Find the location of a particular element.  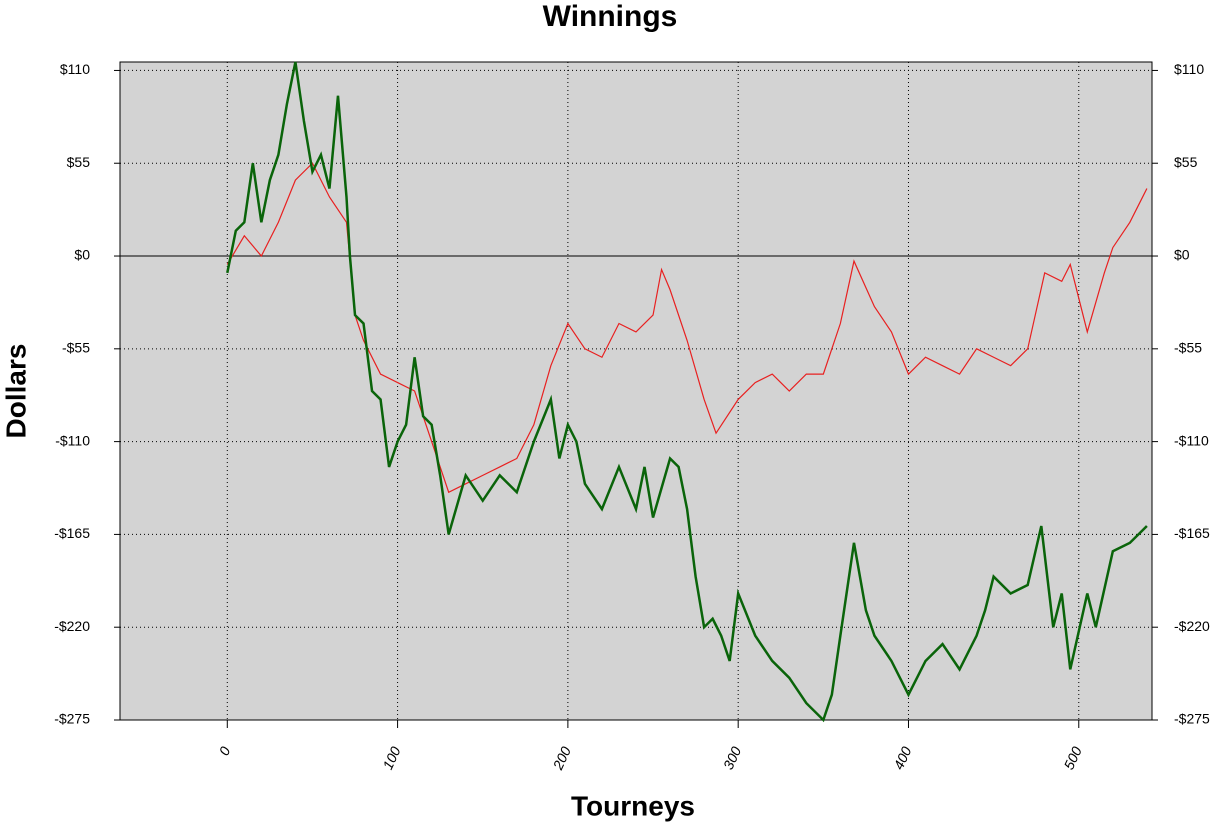

y2-tick-label: -$55 is located at coordinates (1188, 348).